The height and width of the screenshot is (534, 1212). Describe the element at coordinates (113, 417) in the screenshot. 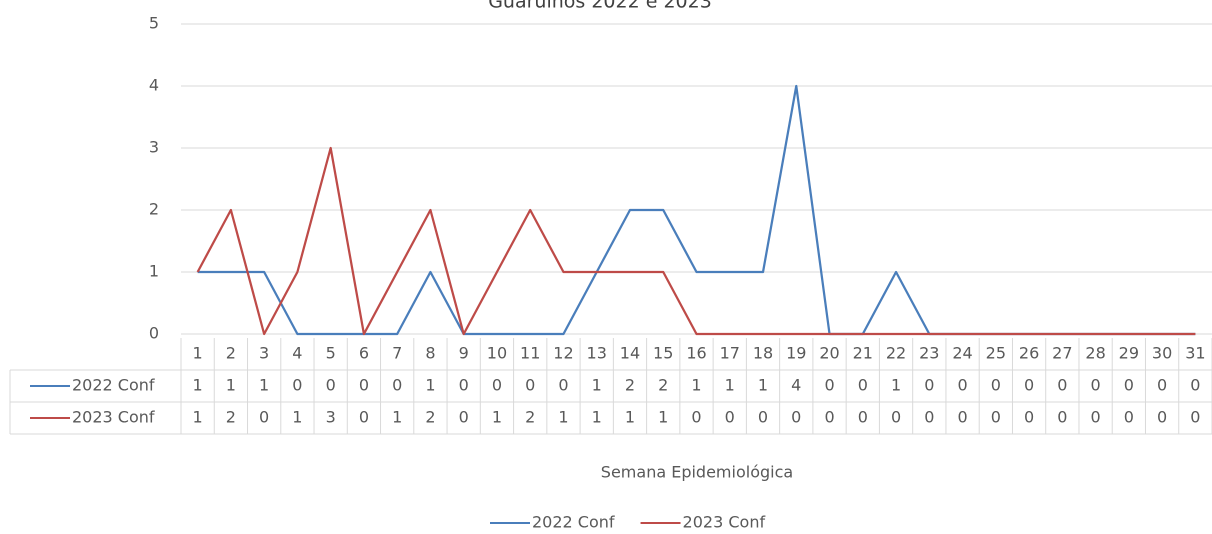

I see `table-series-label: 2023 Conf` at that location.